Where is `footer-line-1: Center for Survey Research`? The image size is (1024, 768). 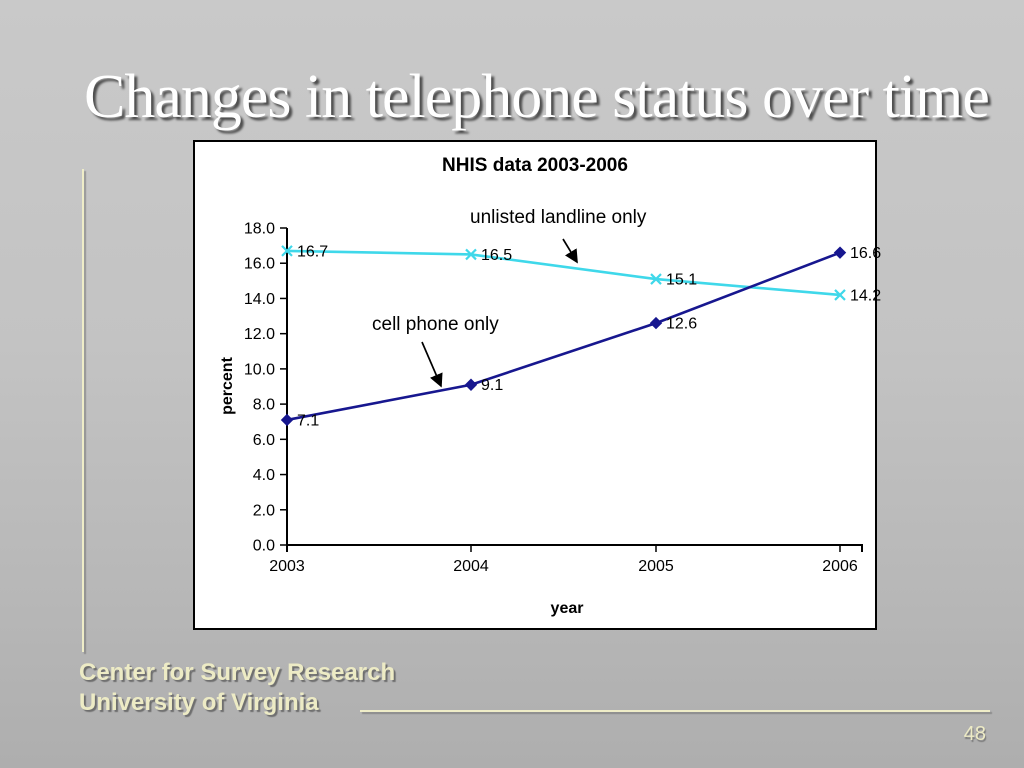
footer-line-1: Center for Survey Research is located at coordinates (237, 672).